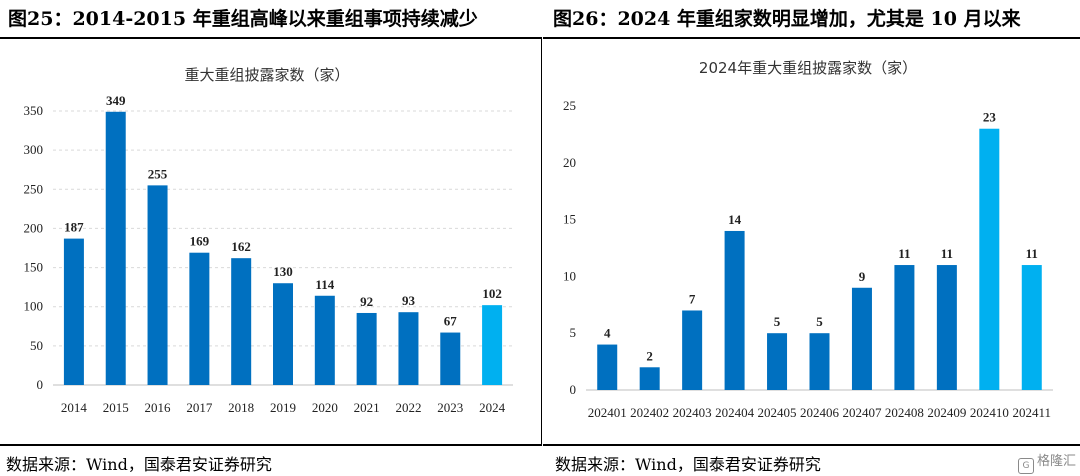 The height and width of the screenshot is (476, 1080). What do you see at coordinates (862, 276) in the screenshot?
I see `right-data-label: 9` at bounding box center [862, 276].